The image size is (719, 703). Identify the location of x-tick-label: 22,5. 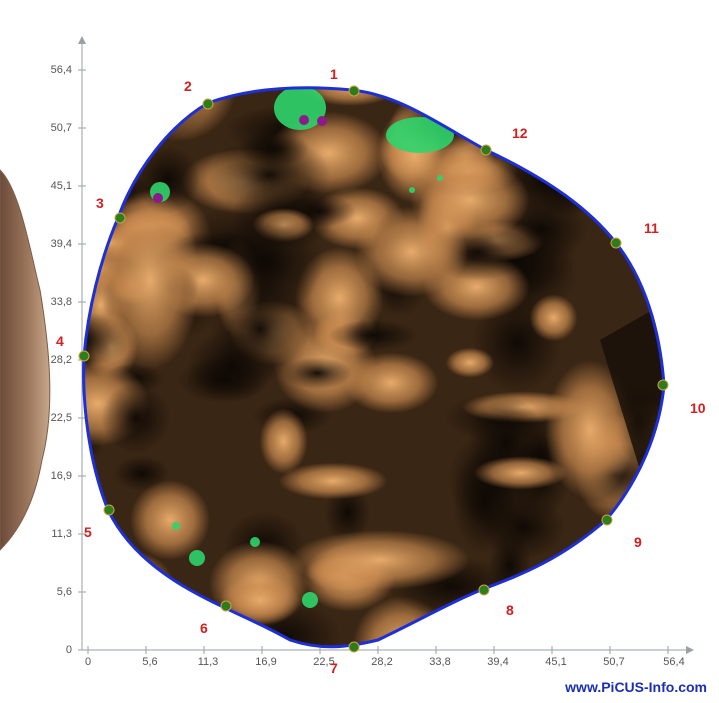
(324, 662).